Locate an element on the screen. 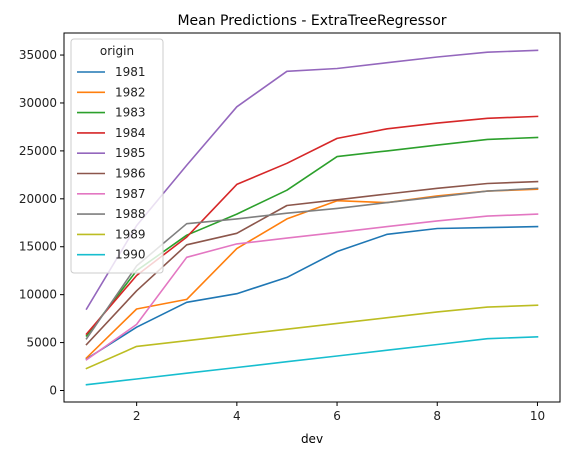 The width and height of the screenshot is (569, 455). y-tick-label: 20000 is located at coordinates (38, 199).